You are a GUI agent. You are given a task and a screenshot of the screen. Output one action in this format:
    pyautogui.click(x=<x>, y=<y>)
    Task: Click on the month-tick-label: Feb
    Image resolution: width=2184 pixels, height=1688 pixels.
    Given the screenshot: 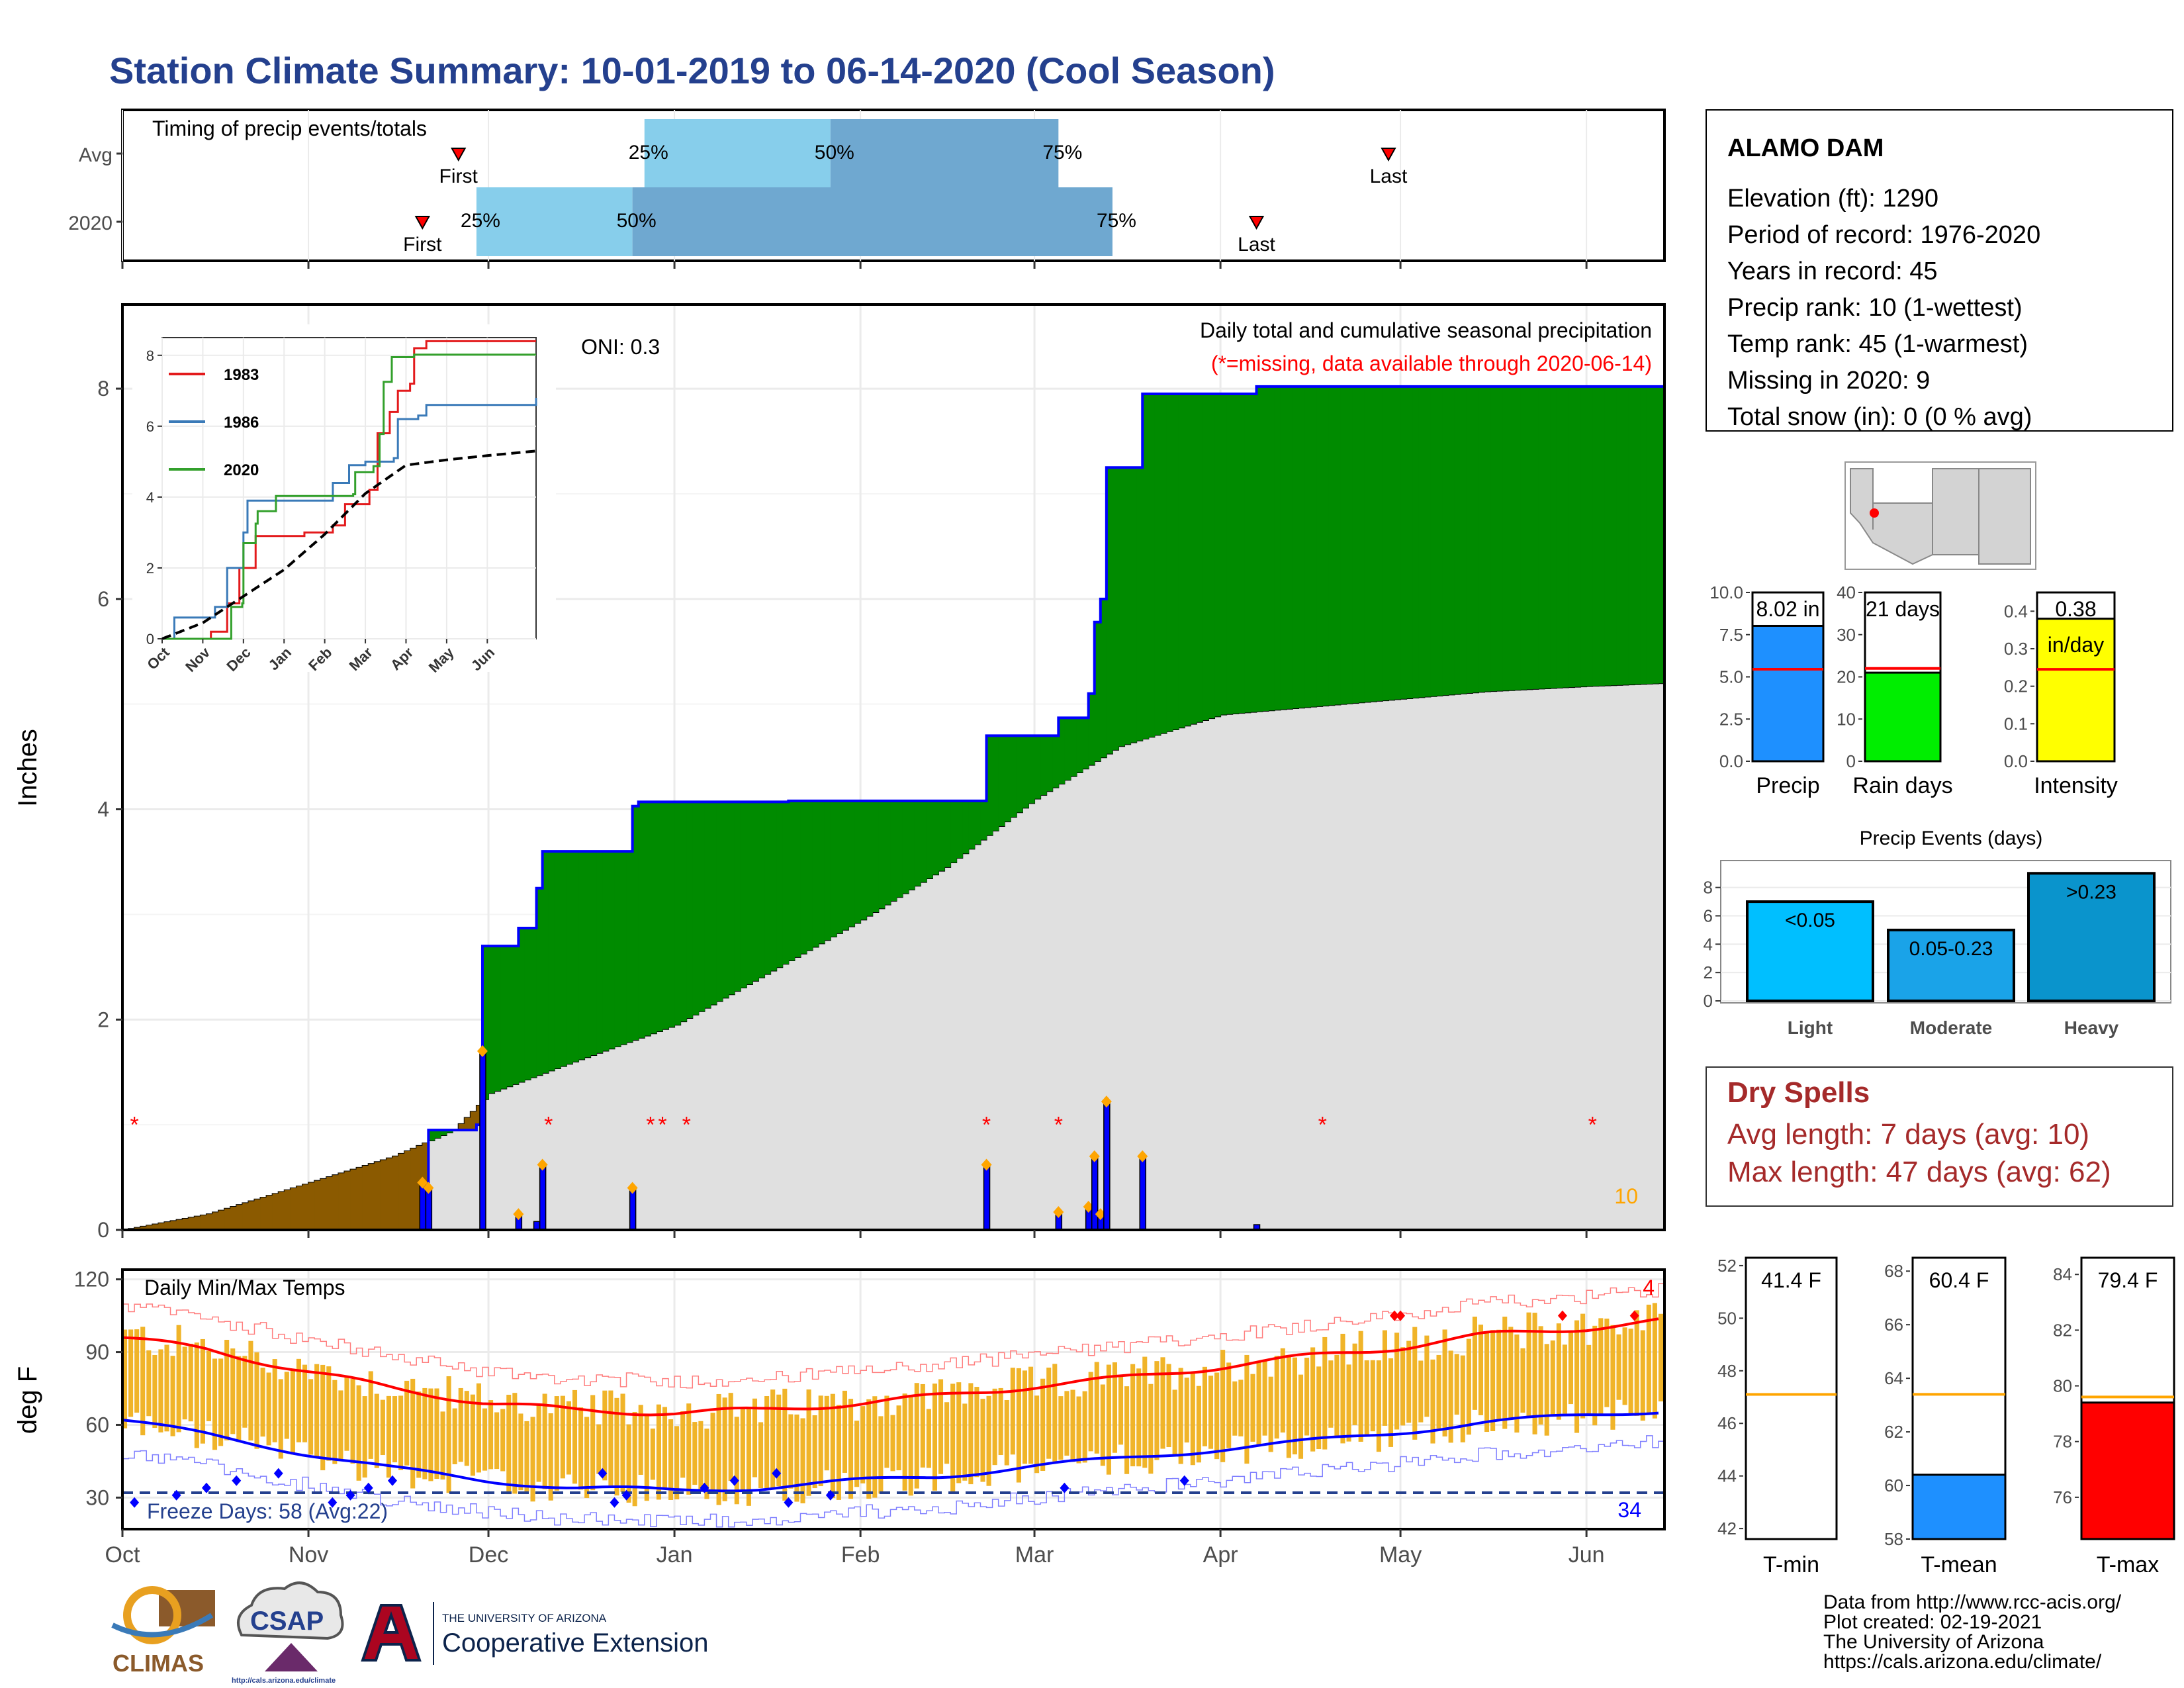 What is the action you would take?
    pyautogui.click(x=860, y=1555)
    